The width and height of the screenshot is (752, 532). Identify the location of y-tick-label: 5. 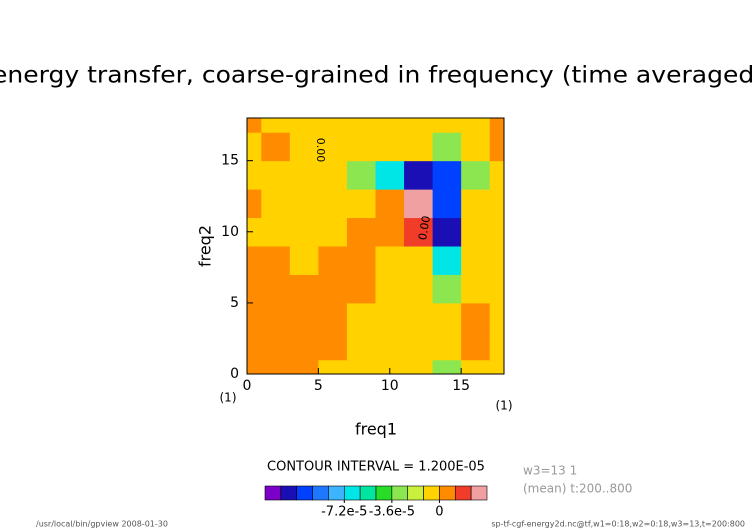
(234, 303).